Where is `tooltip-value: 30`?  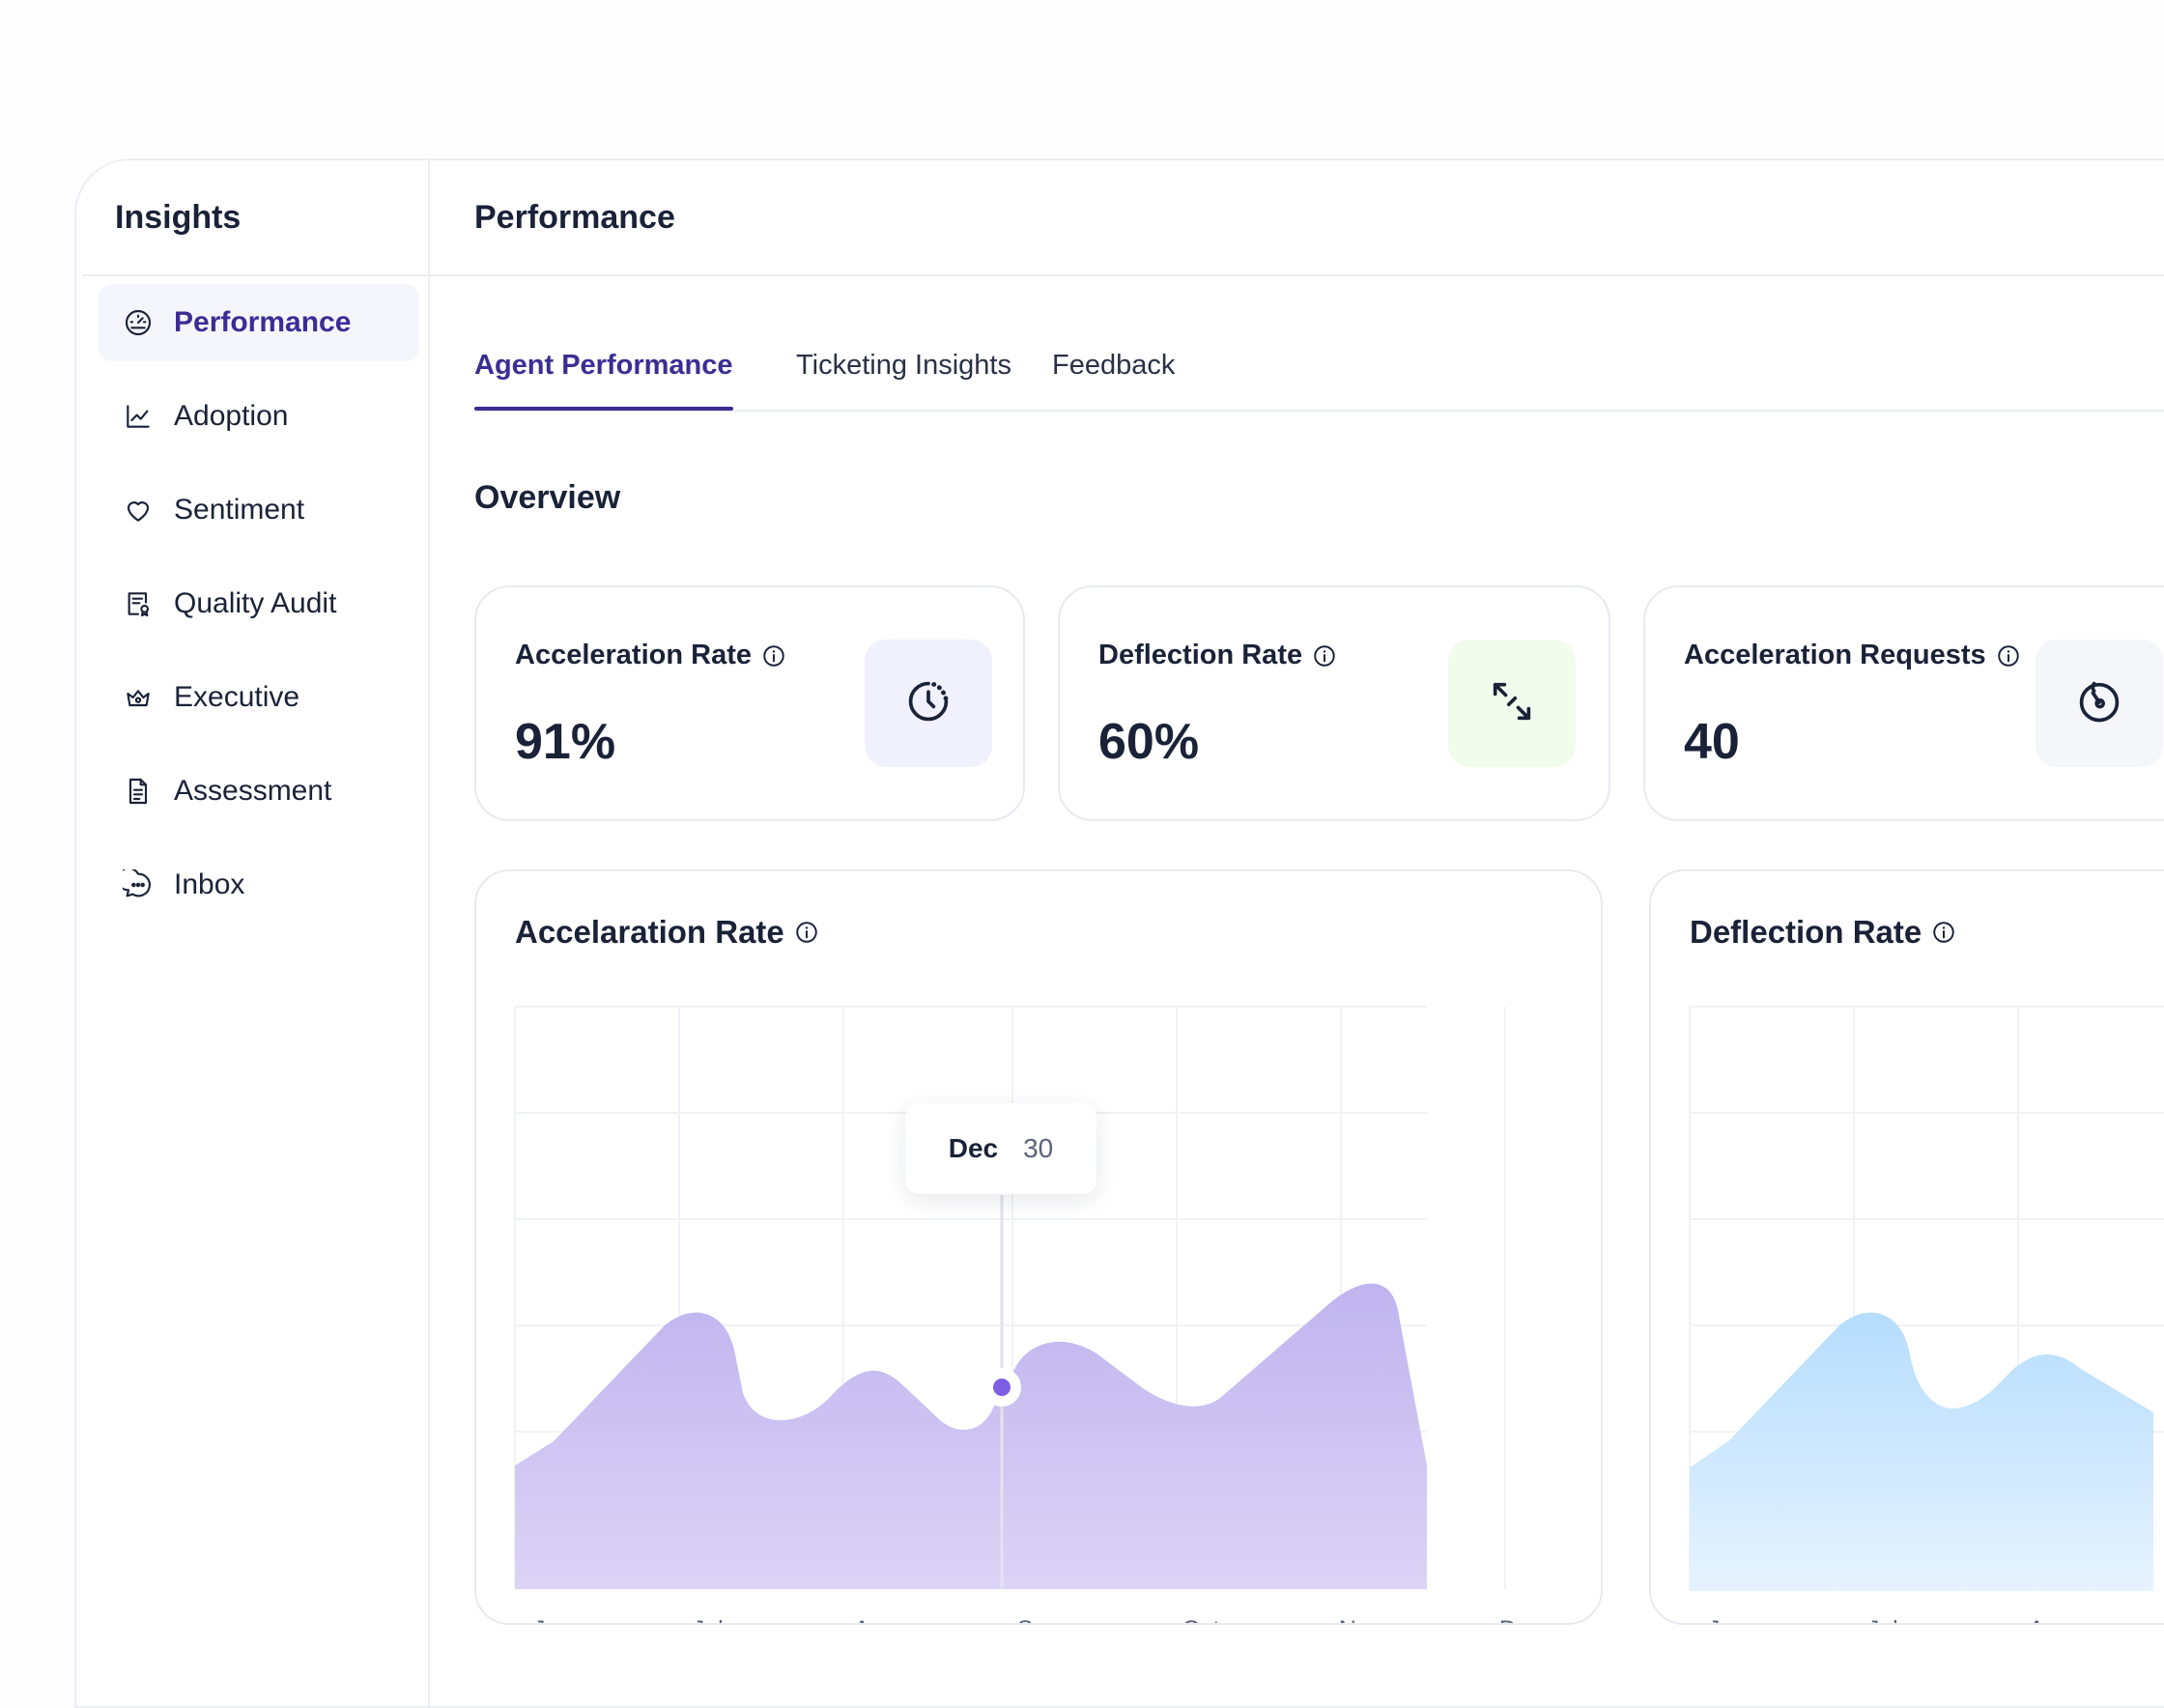
tooltip-value: 30 is located at coordinates (1038, 1148).